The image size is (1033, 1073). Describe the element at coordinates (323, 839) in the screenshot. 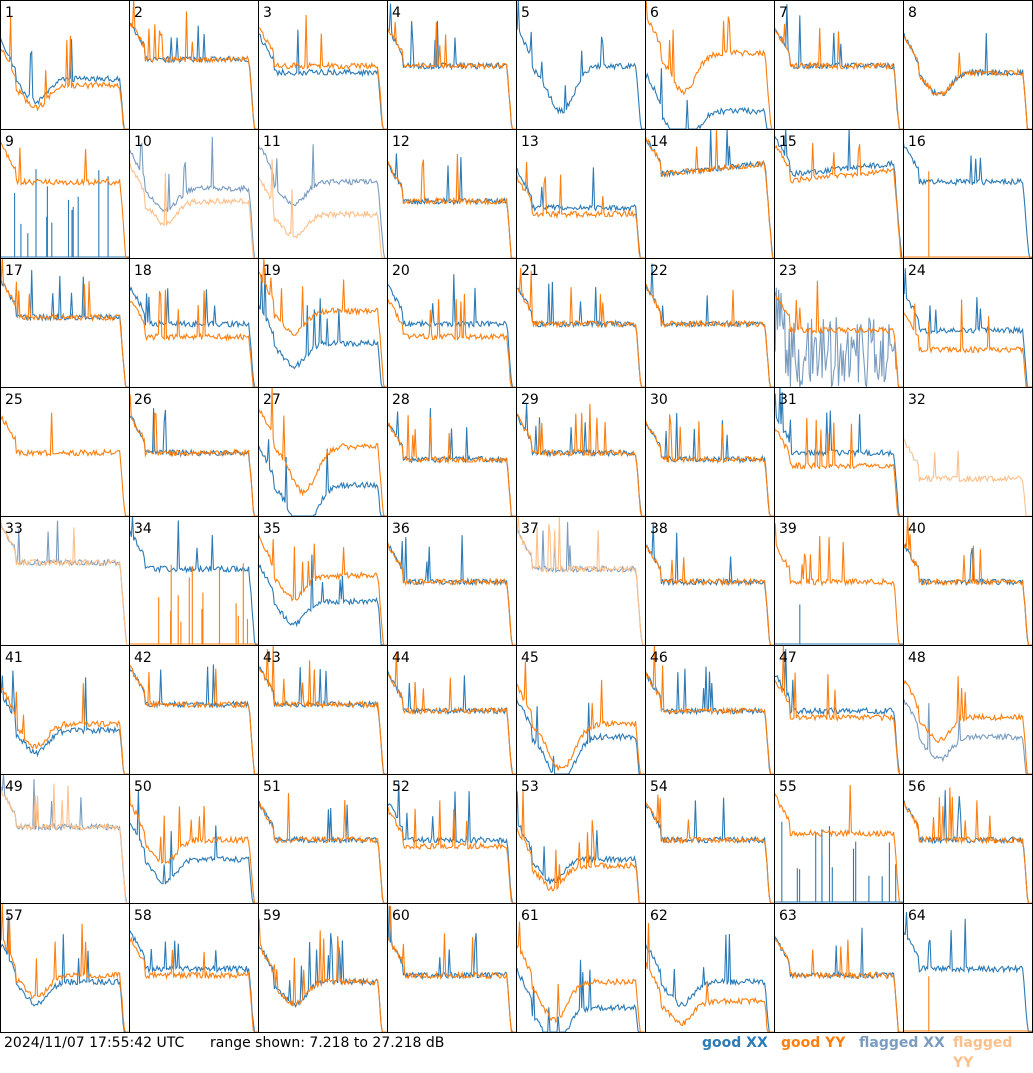

I see `panel-51: 51` at that location.